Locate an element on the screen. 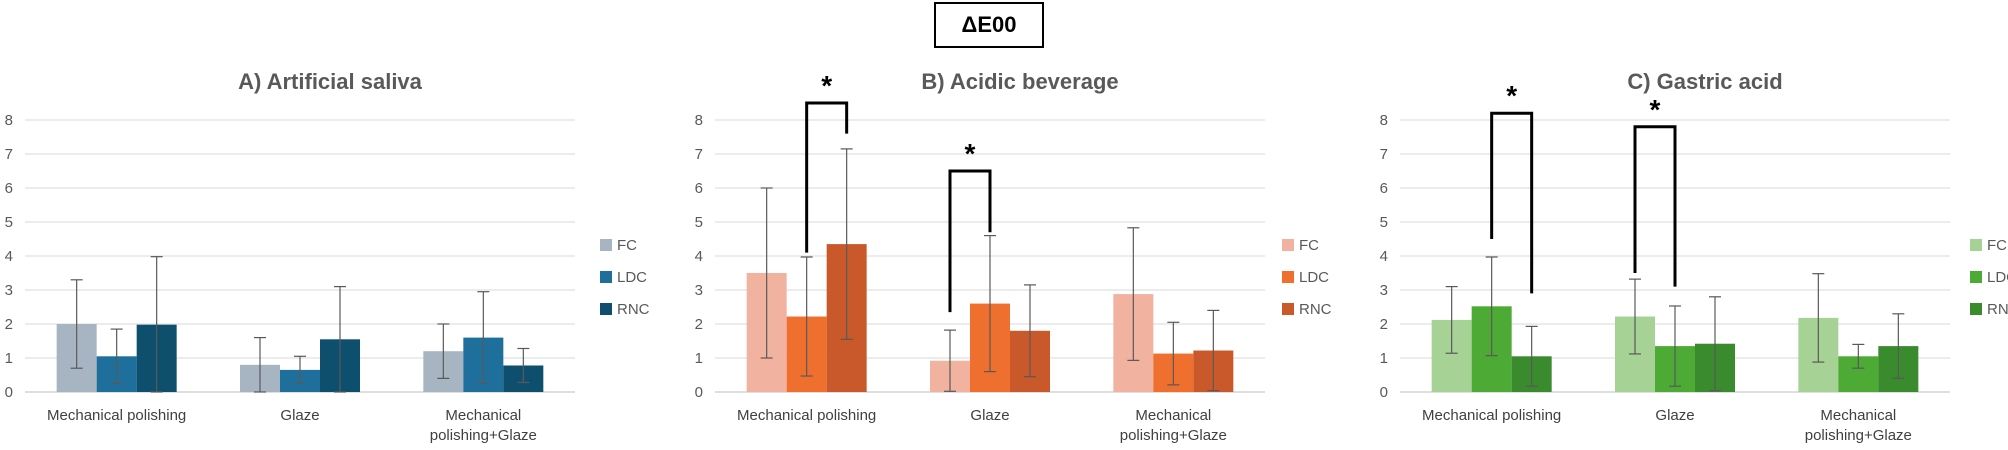 This screenshot has height=450, width=2008. figure-title: ΔE00 is located at coordinates (989, 24).